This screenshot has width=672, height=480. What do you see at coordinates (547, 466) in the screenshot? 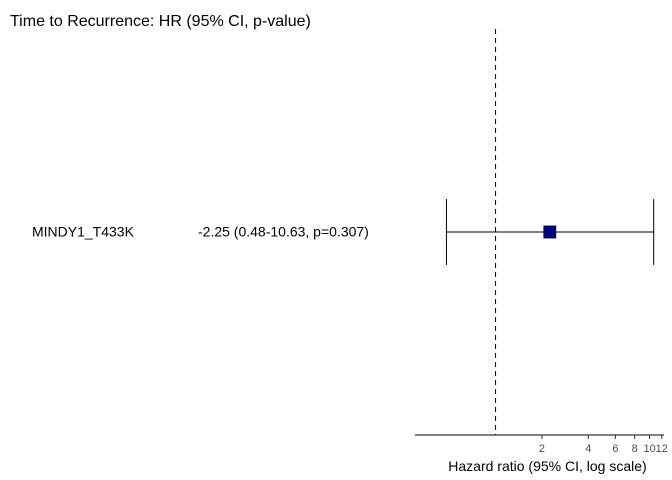
I see `x-axis-title: Hazard ratio (95% CI, log scale)` at bounding box center [547, 466].